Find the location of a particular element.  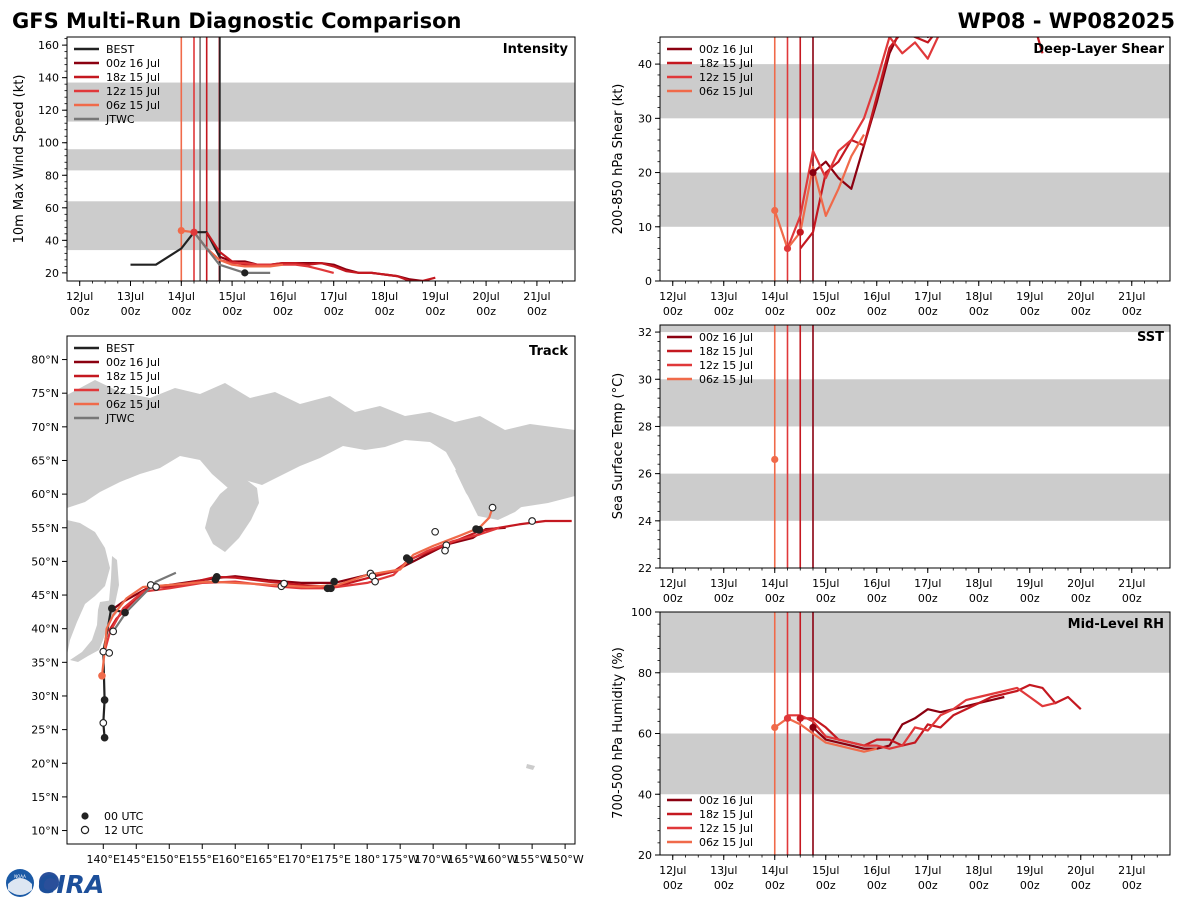

shear-xtick-date-4: 16Jul is located at coordinates (876, 296).